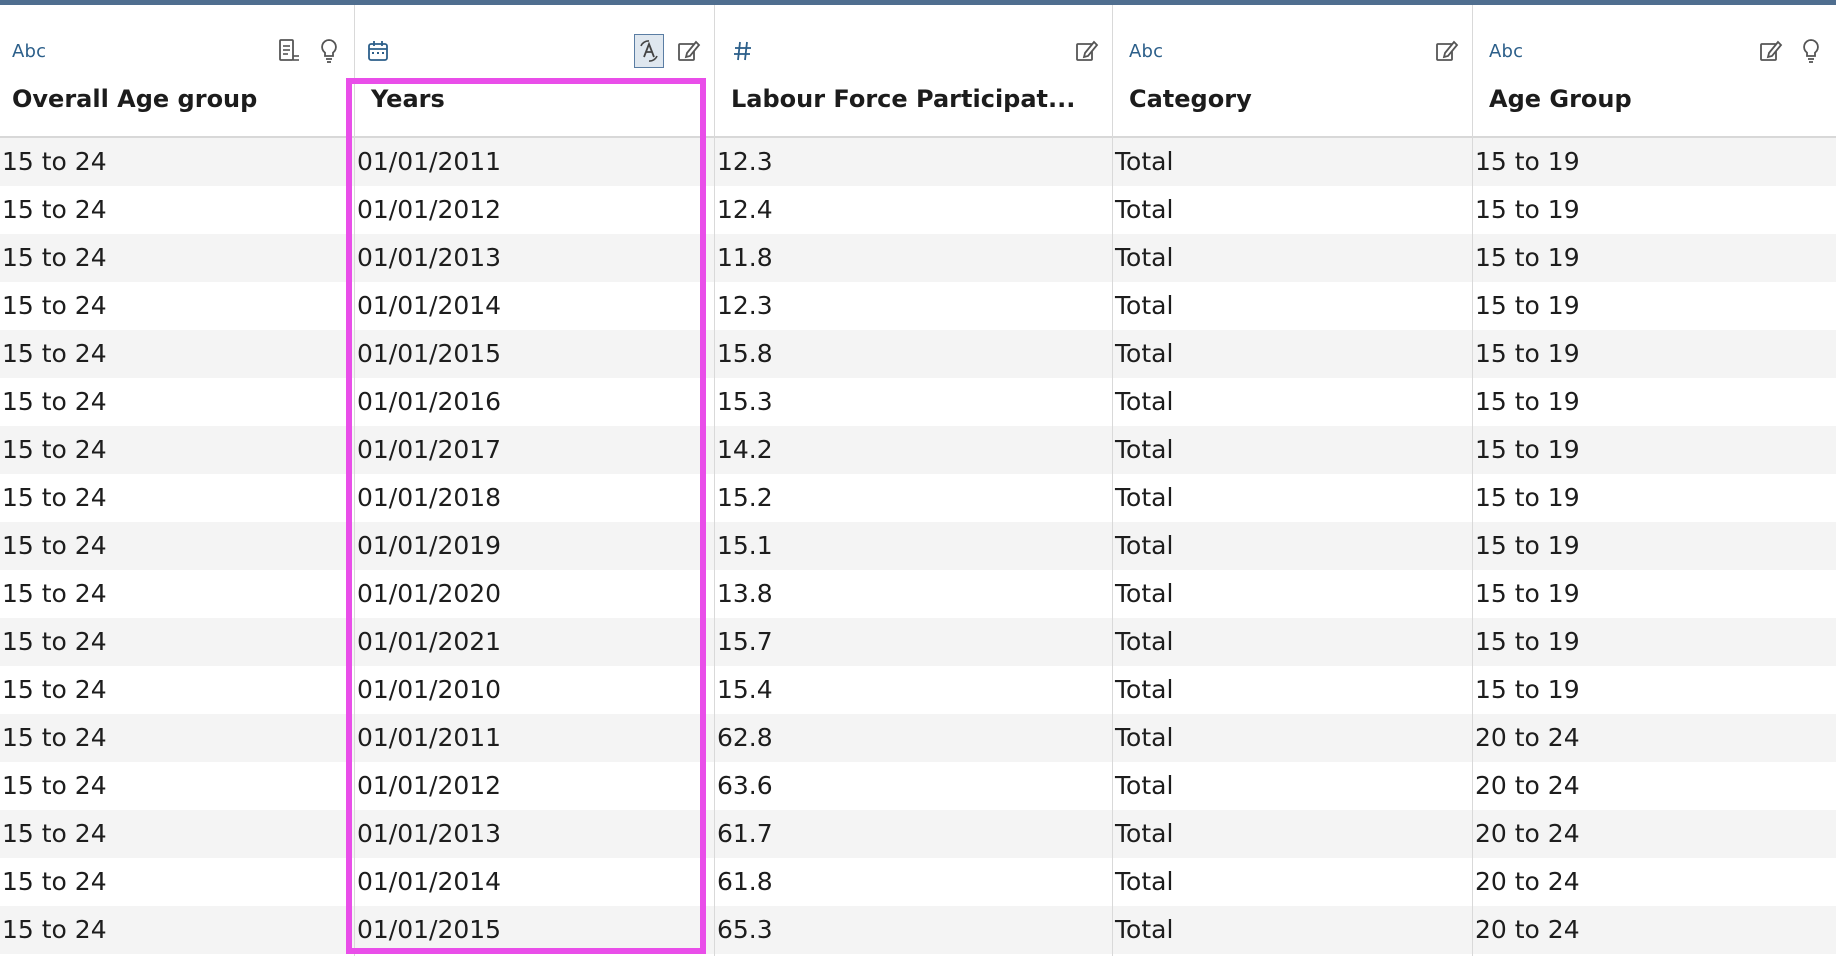  What do you see at coordinates (913, 882) in the screenshot?
I see `table-cell: 61.8` at bounding box center [913, 882].